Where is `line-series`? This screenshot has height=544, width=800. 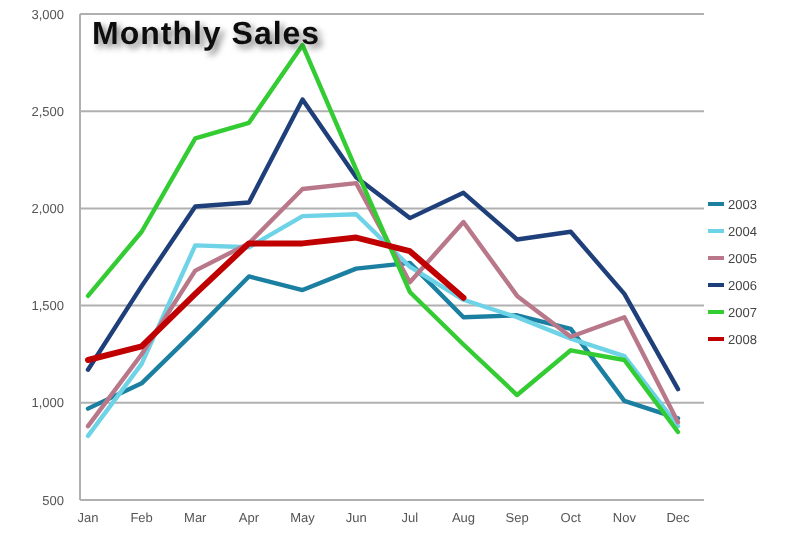 line-series is located at coordinates (276, 299).